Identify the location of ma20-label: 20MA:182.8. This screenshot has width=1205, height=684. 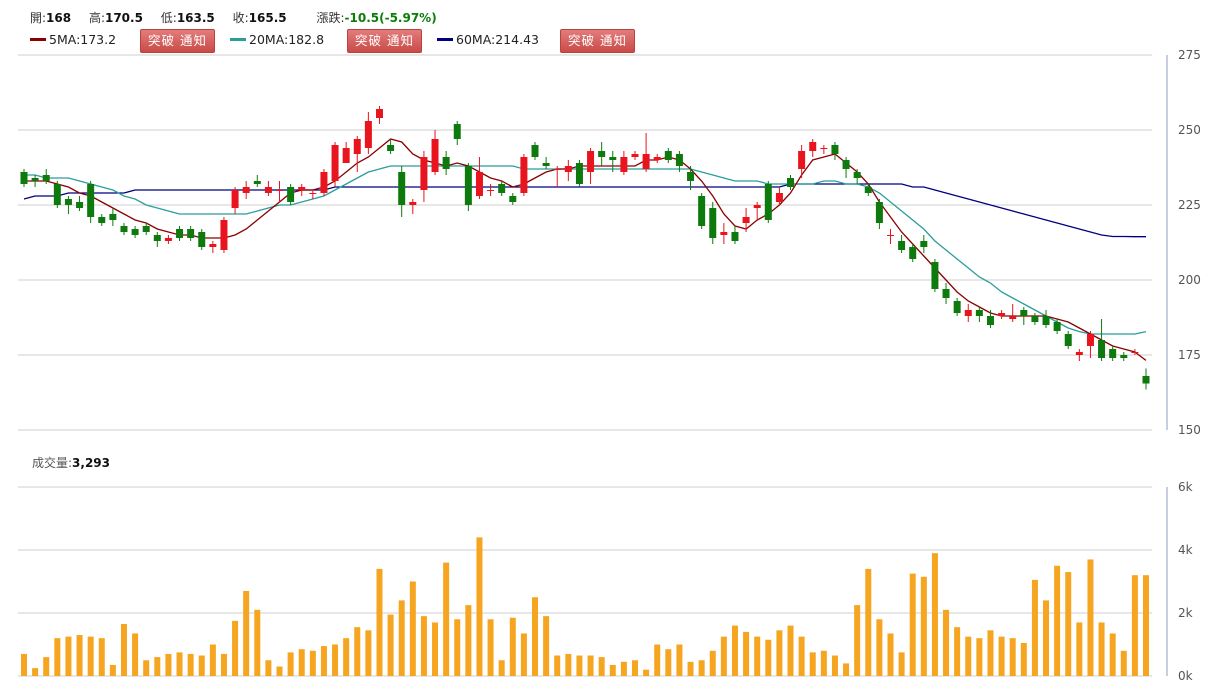
(287, 39).